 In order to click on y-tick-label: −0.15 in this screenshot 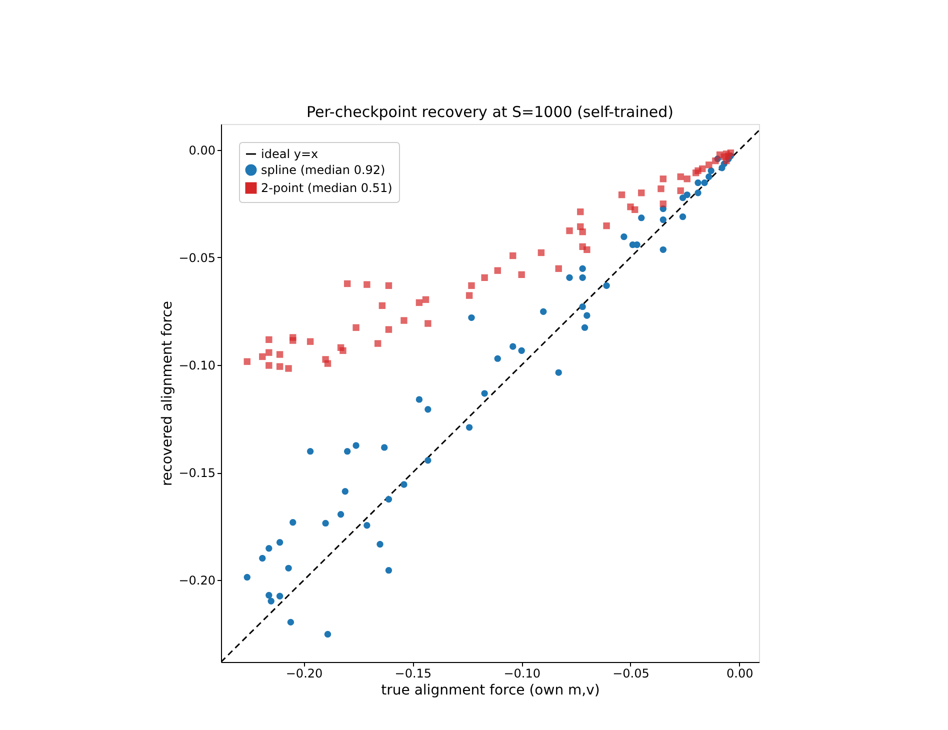, I will do `click(197, 473)`.